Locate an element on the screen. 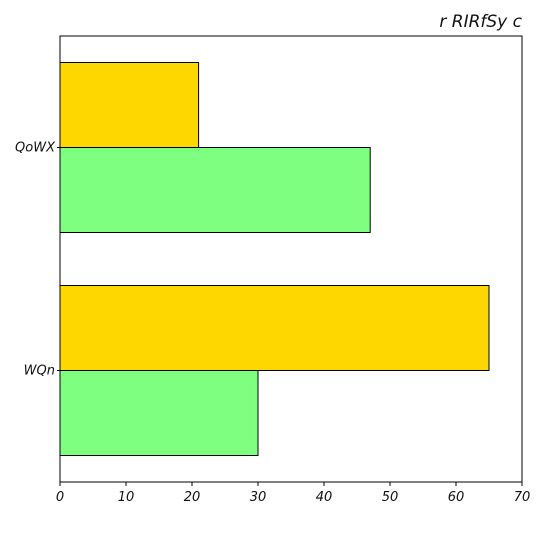 The height and width of the screenshot is (544, 544). chart-title: r RIRfSy c is located at coordinates (480, 22).